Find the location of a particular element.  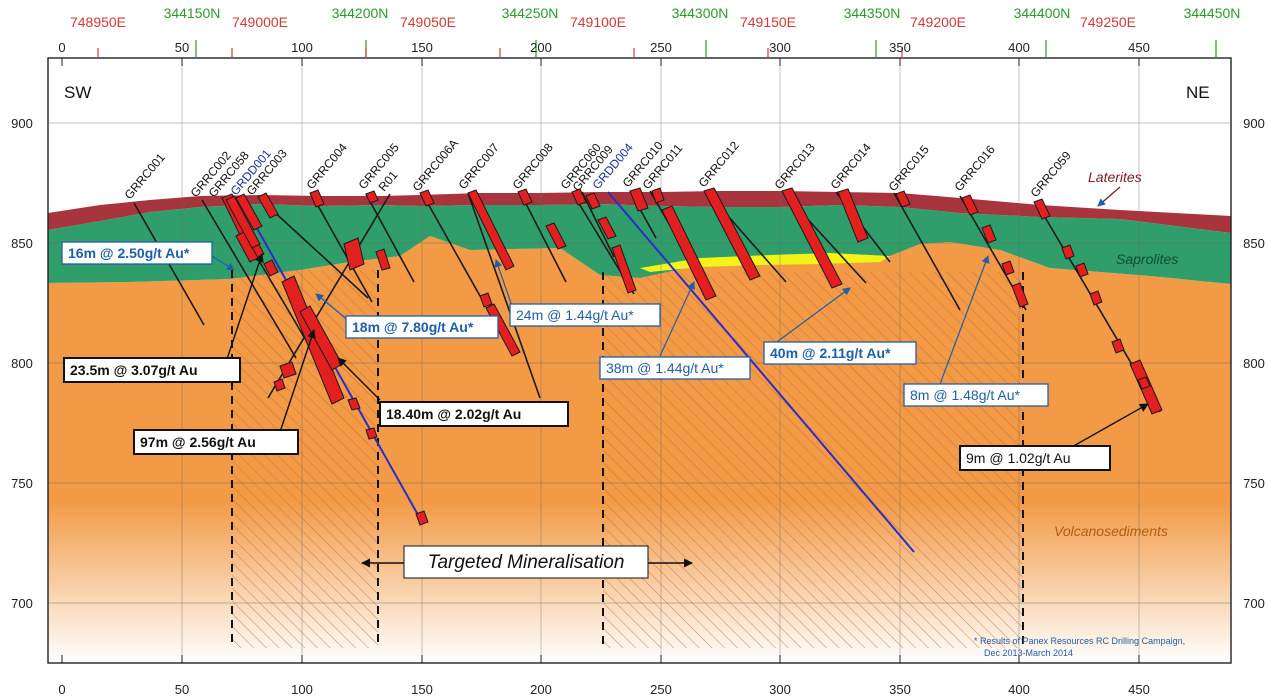

coordinate-ticks is located at coordinates (657, 49).